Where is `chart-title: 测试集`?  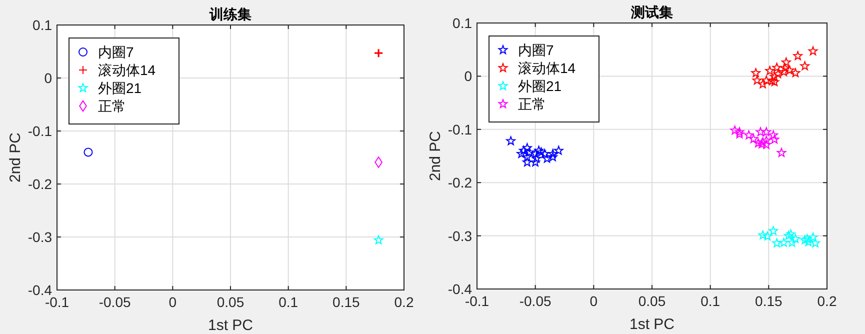 chart-title: 测试集 is located at coordinates (651, 12).